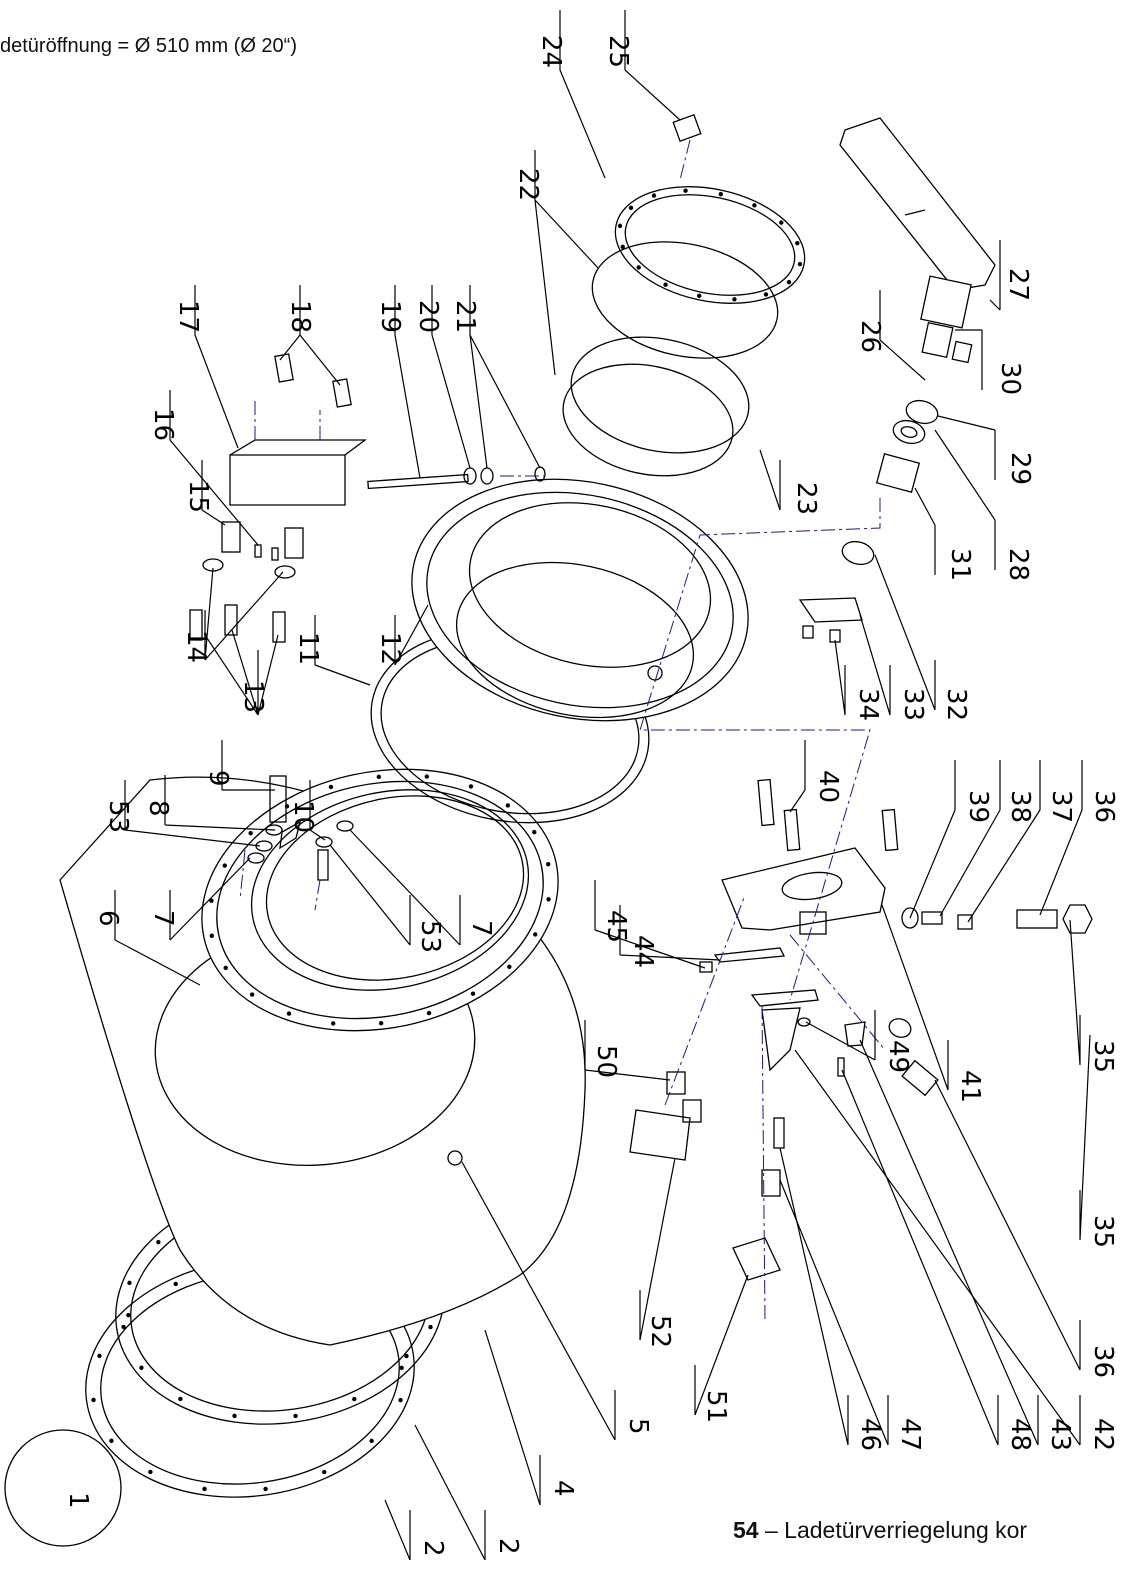  What do you see at coordinates (284, 368) in the screenshot?
I see `bolt-18a` at bounding box center [284, 368].